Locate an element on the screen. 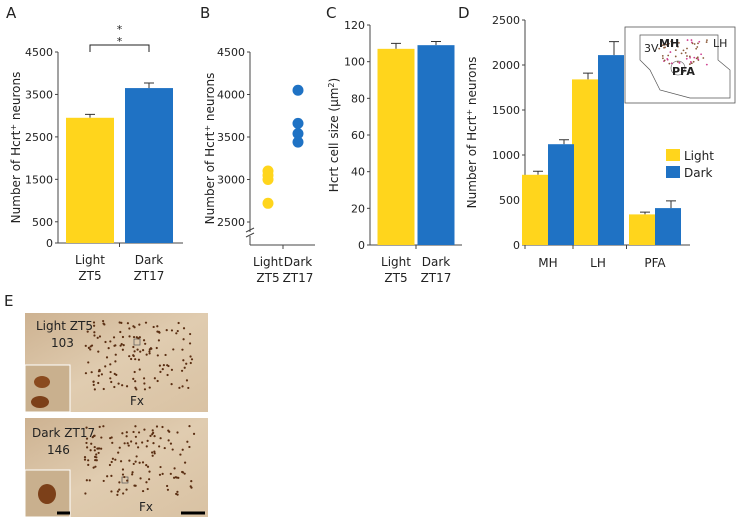  y-axis-label: Number of Hcrt+ neurons is located at coordinates (472, 133).